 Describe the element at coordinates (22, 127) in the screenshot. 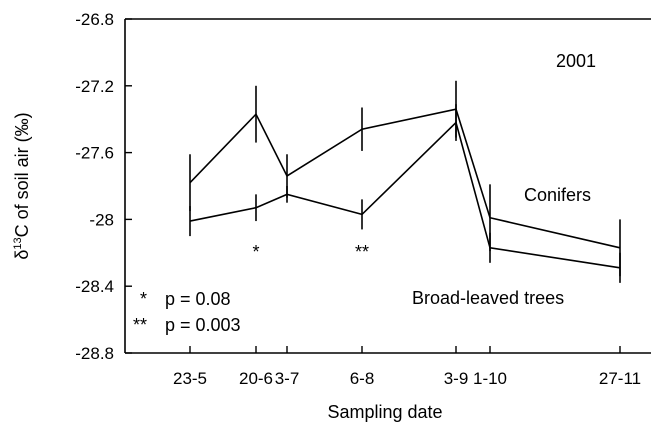

I see `y-title-unit: (‰)` at that location.